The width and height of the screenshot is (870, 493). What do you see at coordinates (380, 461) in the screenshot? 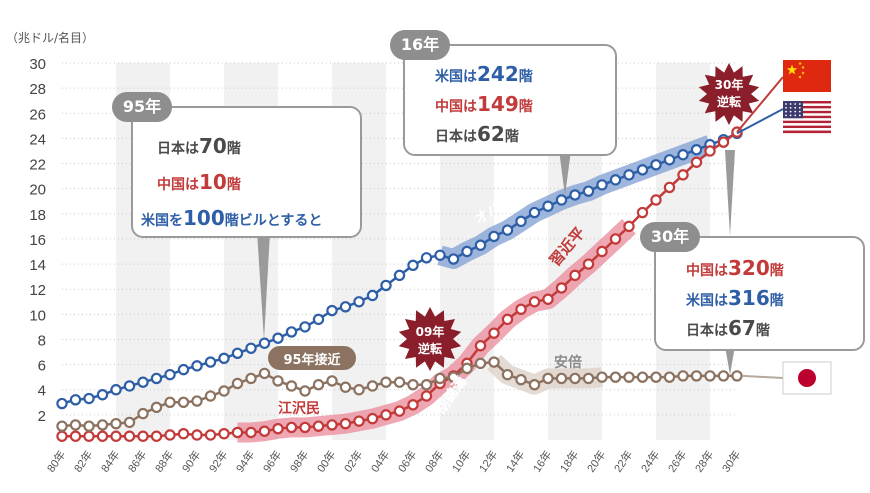
I see `x-tick-label: 04年` at bounding box center [380, 461].